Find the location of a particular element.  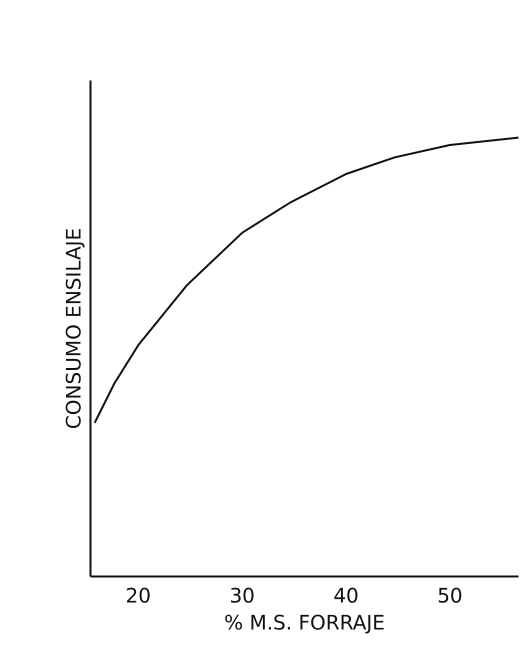

x-axis-title: % M.S. FORRAJE is located at coordinates (304, 622).